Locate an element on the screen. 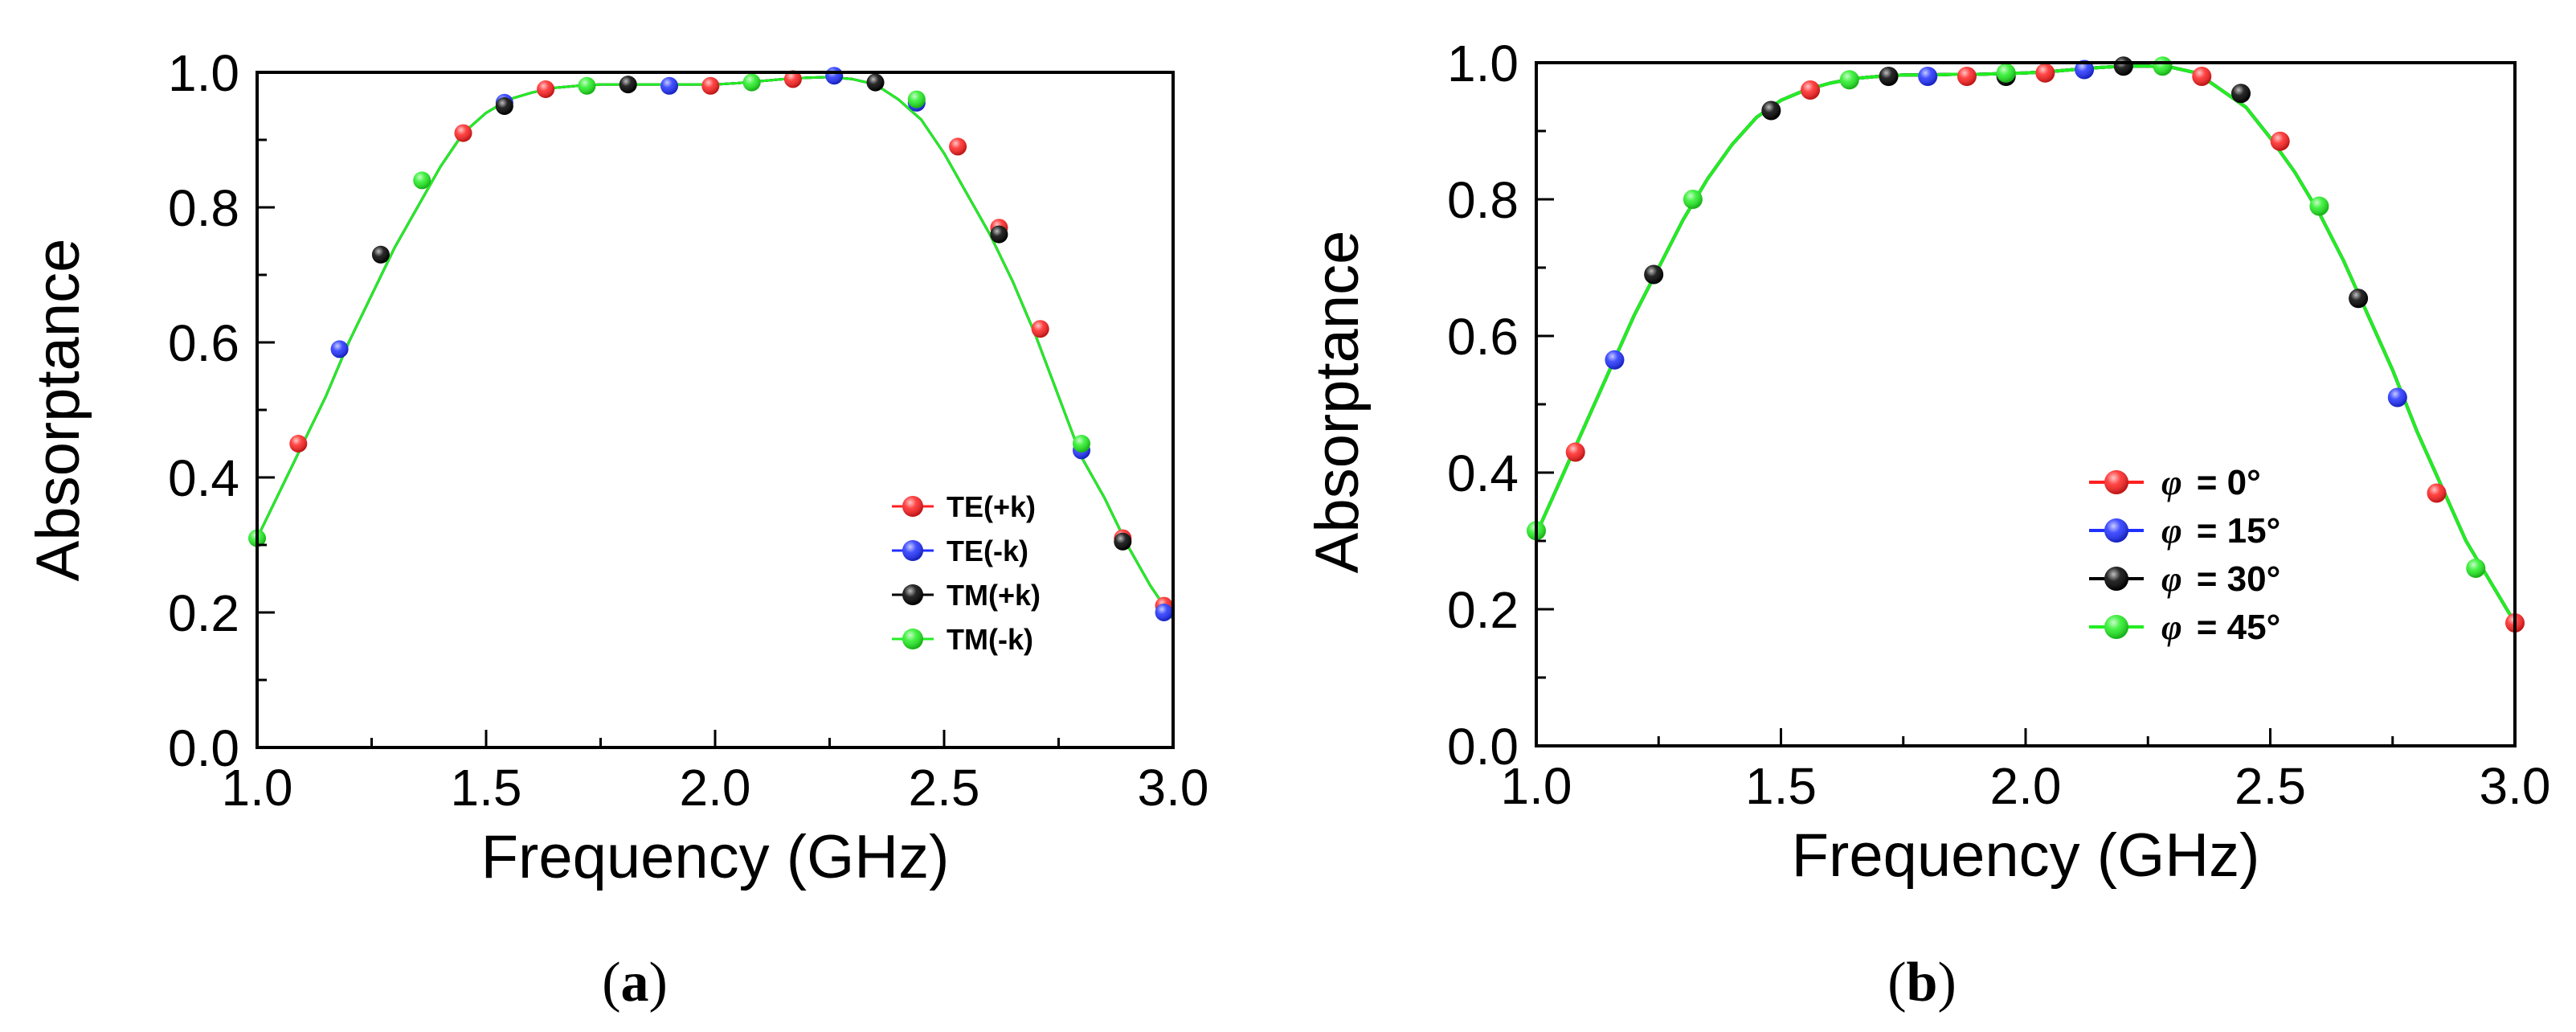  y-axis-title-a: Absorptance is located at coordinates (58, 410).